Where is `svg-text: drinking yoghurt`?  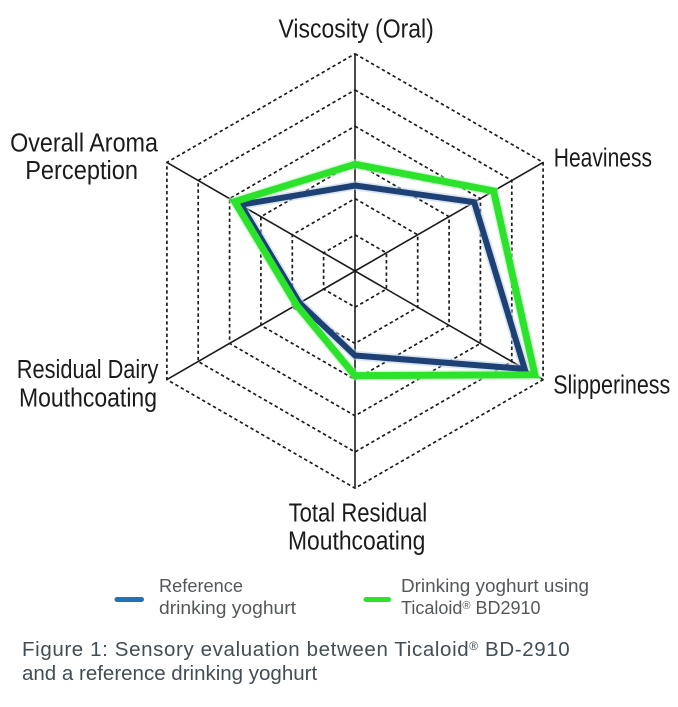
svg-text: drinking yoghurt is located at coordinates (227, 608).